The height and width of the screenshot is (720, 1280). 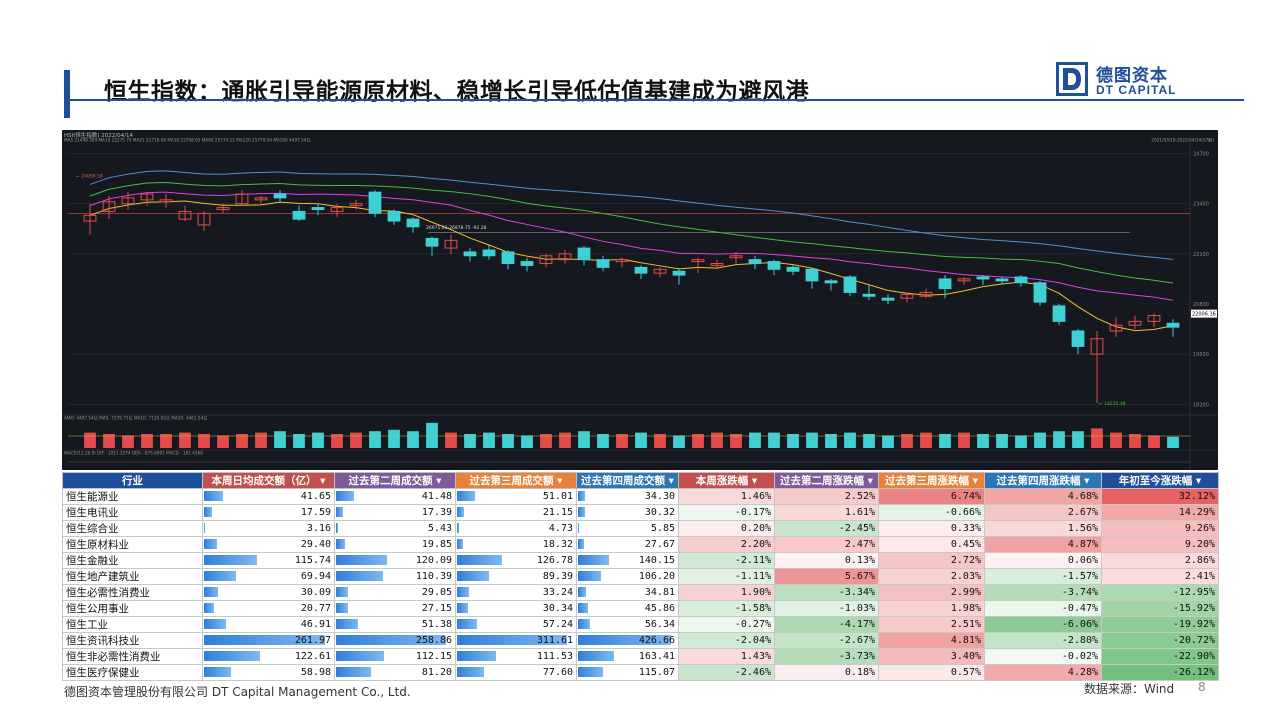 What do you see at coordinates (554, 560) in the screenshot?
I see `volume-value: 126.78` at bounding box center [554, 560].